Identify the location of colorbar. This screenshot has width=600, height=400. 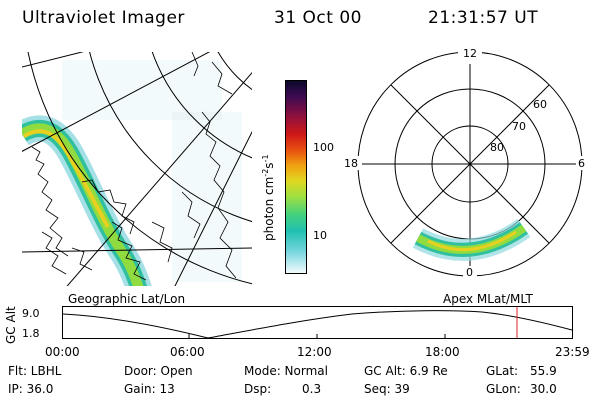
(296, 177).